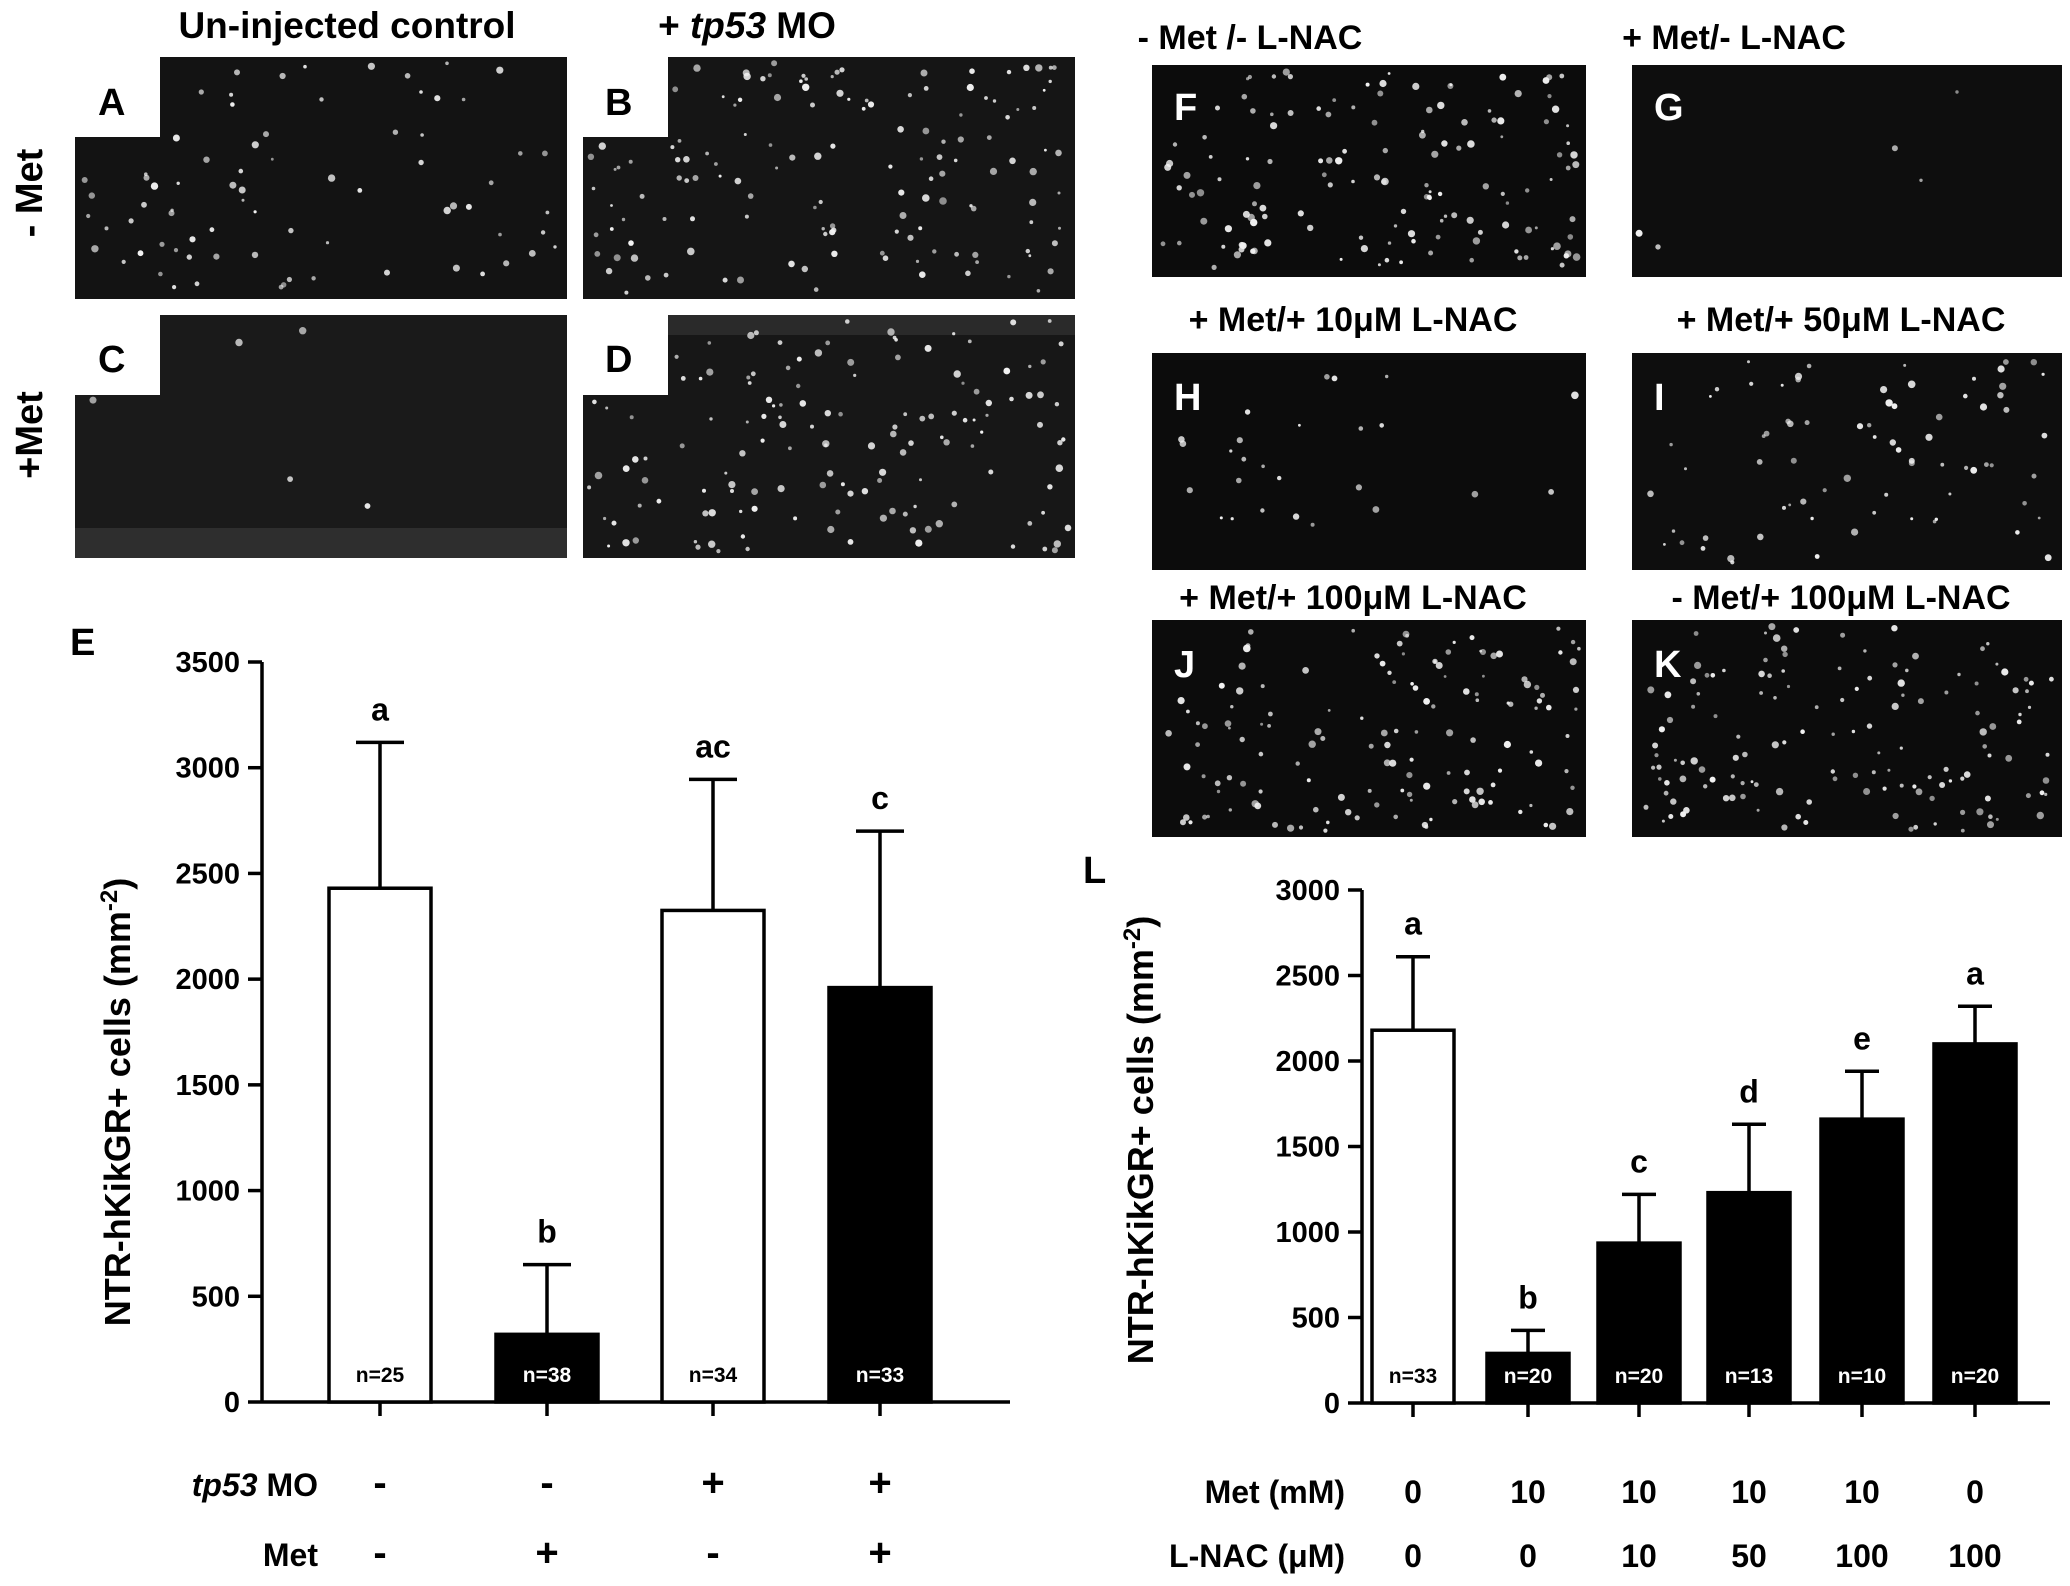  I want to click on micrograph-J: J, so click(1369, 728).